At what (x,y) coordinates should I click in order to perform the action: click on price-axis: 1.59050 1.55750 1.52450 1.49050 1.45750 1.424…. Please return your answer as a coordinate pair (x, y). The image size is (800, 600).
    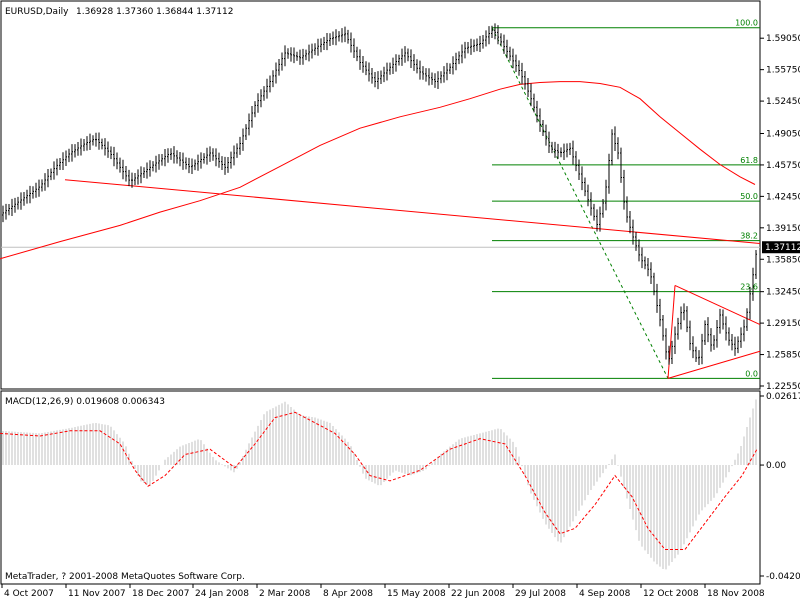
    Looking at the image, I should click on (780, 213).